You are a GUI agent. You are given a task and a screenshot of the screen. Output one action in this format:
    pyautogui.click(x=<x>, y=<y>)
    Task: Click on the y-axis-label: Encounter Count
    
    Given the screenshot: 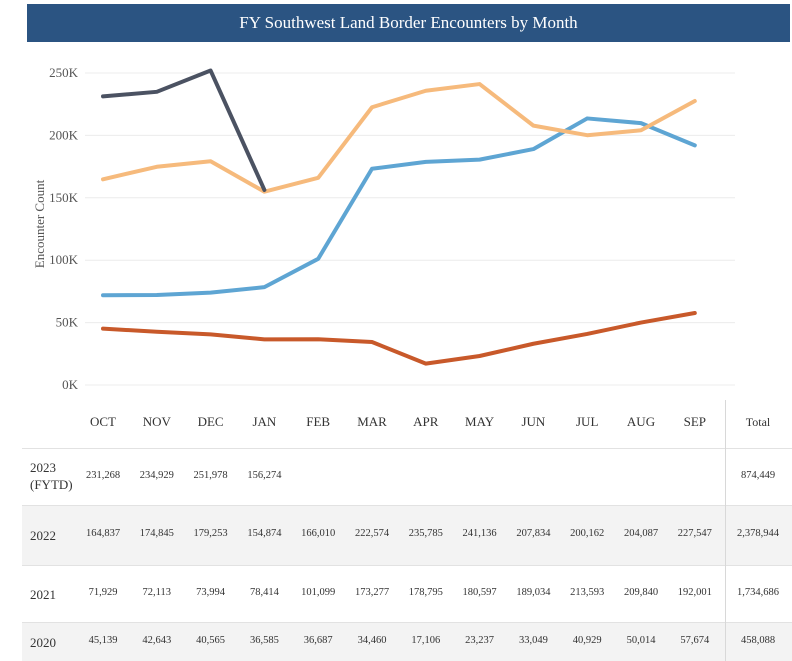 What is the action you would take?
    pyautogui.click(x=39, y=223)
    